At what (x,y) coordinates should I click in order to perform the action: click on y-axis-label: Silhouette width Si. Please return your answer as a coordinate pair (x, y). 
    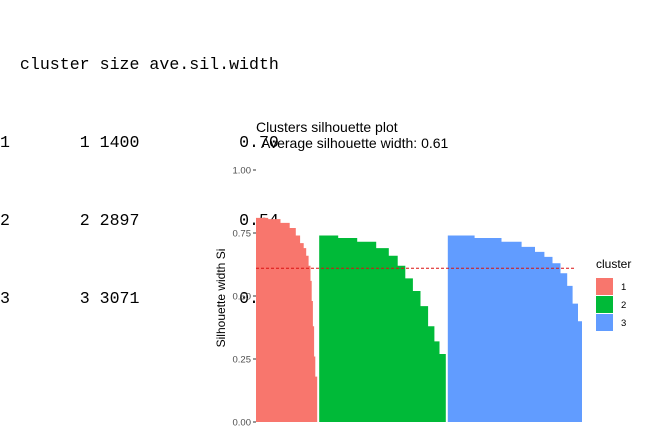
    Looking at the image, I should click on (221, 298).